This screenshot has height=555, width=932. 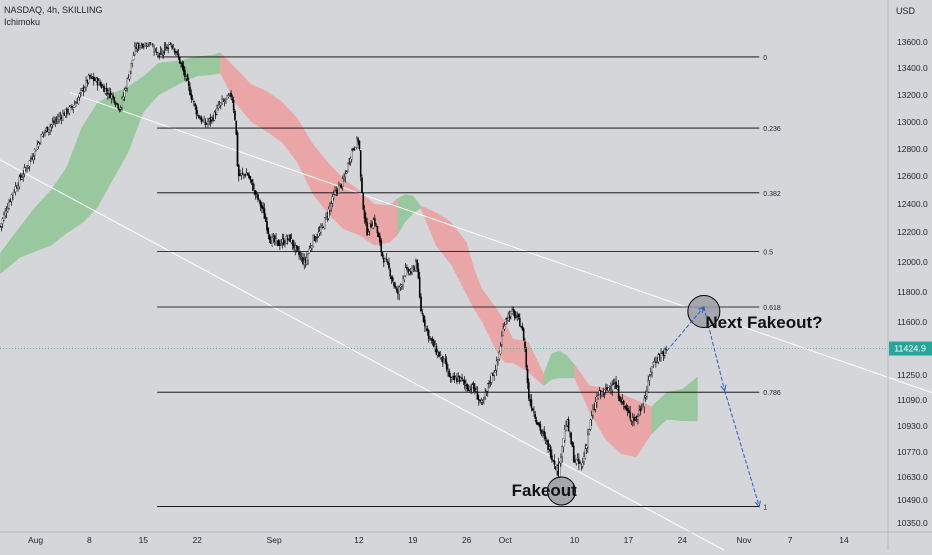 I want to click on last-price-marker: 11424.9, so click(x=466, y=348).